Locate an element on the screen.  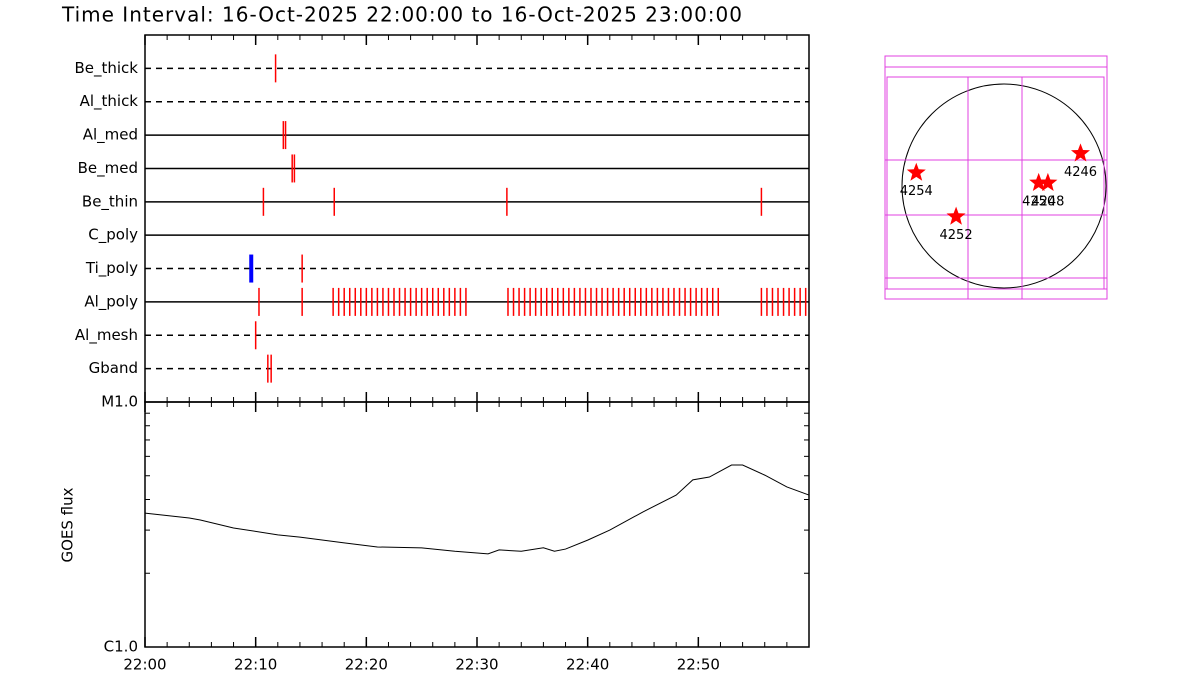
row-label: Al_med is located at coordinates (110, 135).